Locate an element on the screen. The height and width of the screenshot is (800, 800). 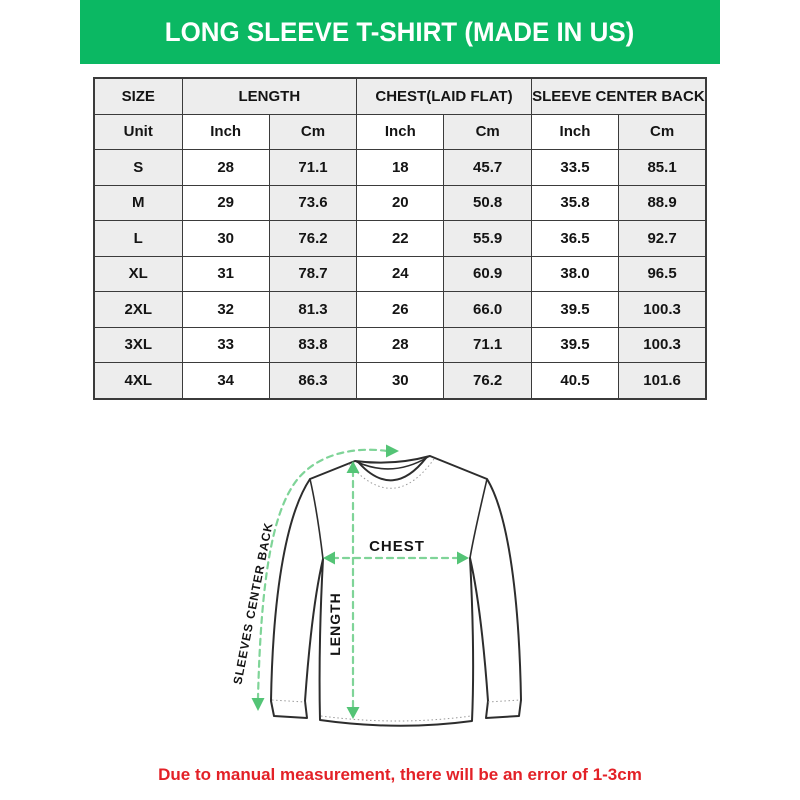
value-cell: 36.5 is located at coordinates (575, 238).